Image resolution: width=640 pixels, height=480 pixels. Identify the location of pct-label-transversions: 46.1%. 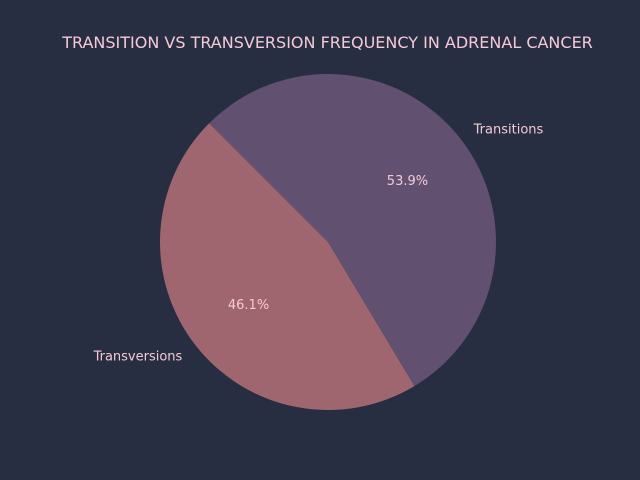
(248, 305).